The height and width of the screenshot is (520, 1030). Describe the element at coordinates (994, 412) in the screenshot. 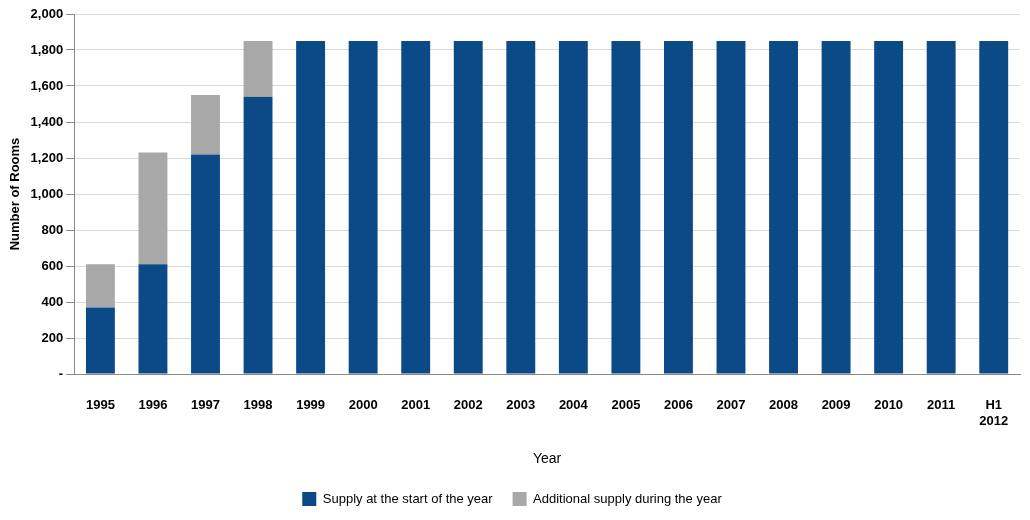

I see `x-tick-label: H1 2012` at that location.